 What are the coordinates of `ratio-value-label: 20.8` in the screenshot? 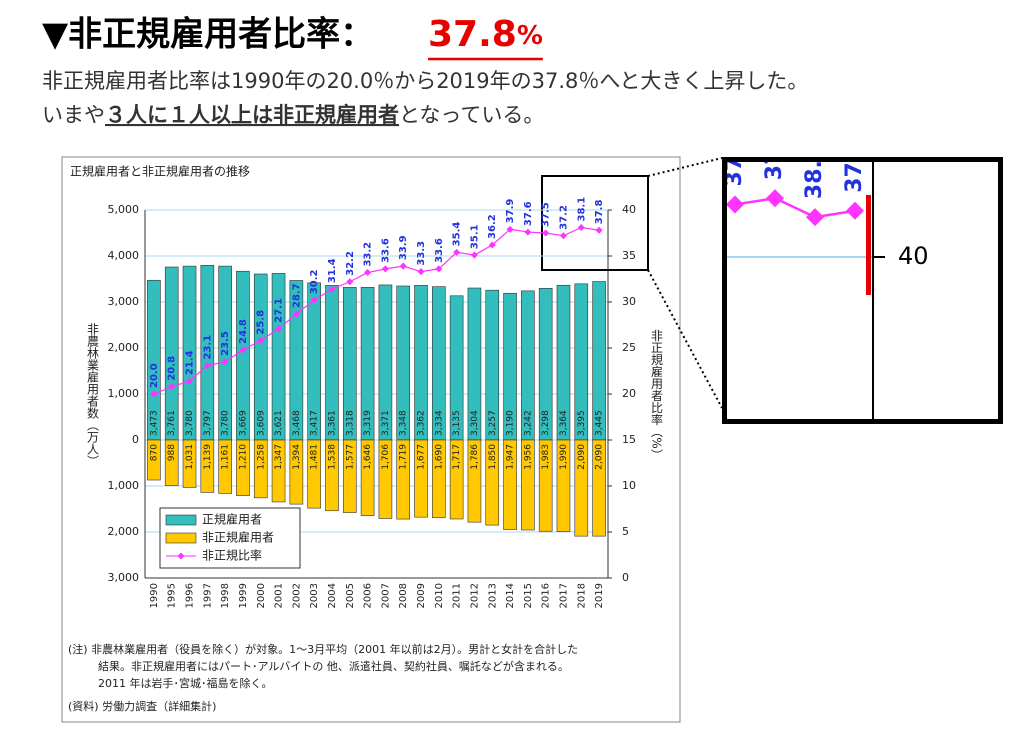 It's located at (172, 368).